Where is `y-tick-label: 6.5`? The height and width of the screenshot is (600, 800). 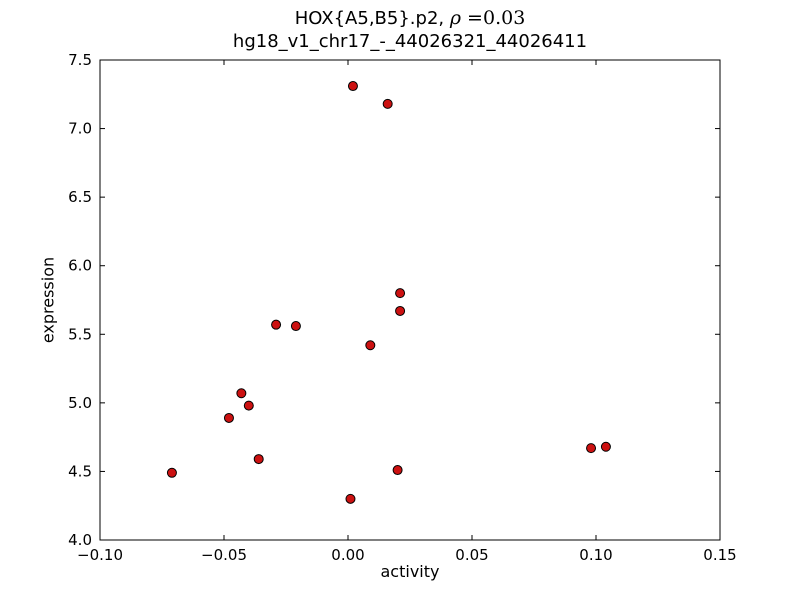 y-tick-label: 6.5 is located at coordinates (80, 197).